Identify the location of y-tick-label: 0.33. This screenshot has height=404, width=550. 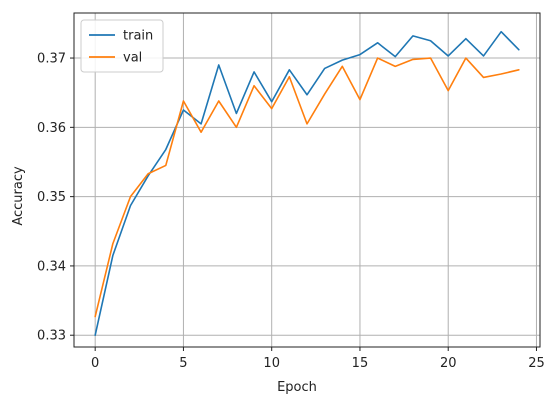
(51, 336).